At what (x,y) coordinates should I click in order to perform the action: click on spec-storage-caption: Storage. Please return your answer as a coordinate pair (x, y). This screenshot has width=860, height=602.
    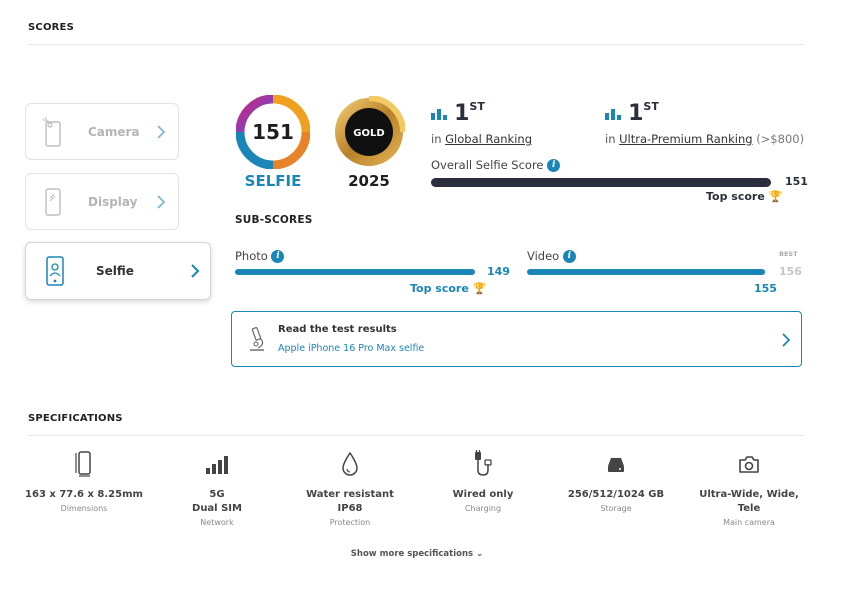
    Looking at the image, I should click on (616, 508).